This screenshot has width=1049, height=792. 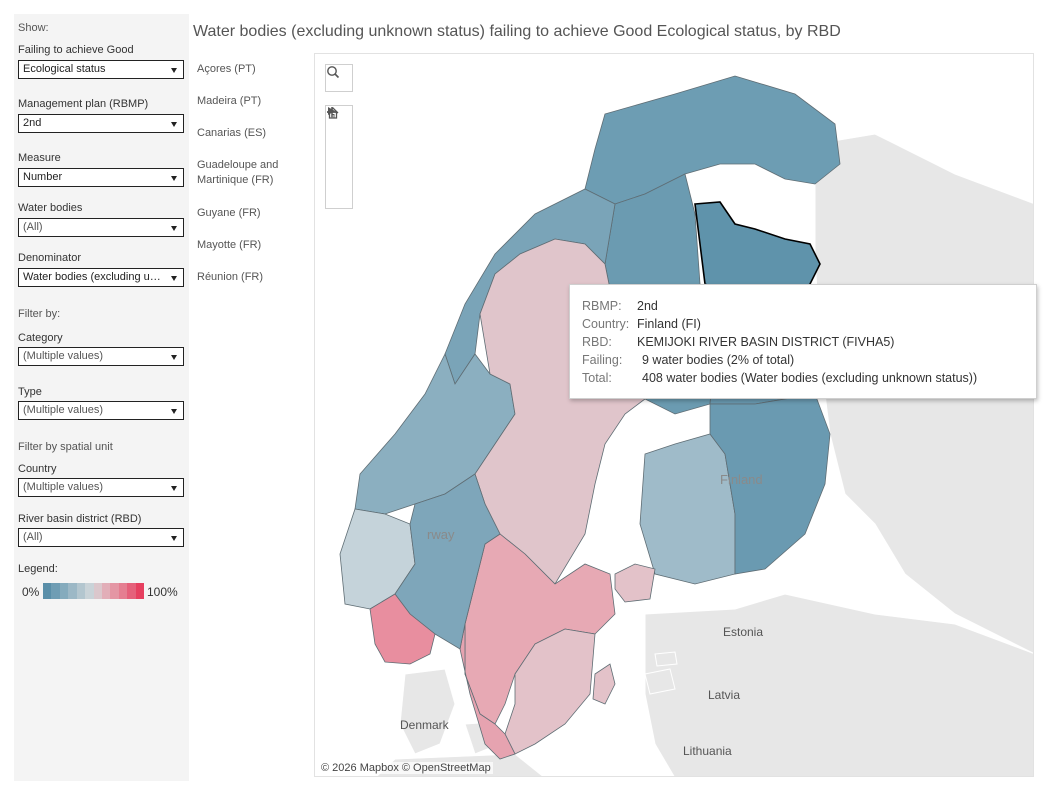 What do you see at coordinates (230, 277) in the screenshot?
I see `region-link-reunion: Réunion (FR)` at bounding box center [230, 277].